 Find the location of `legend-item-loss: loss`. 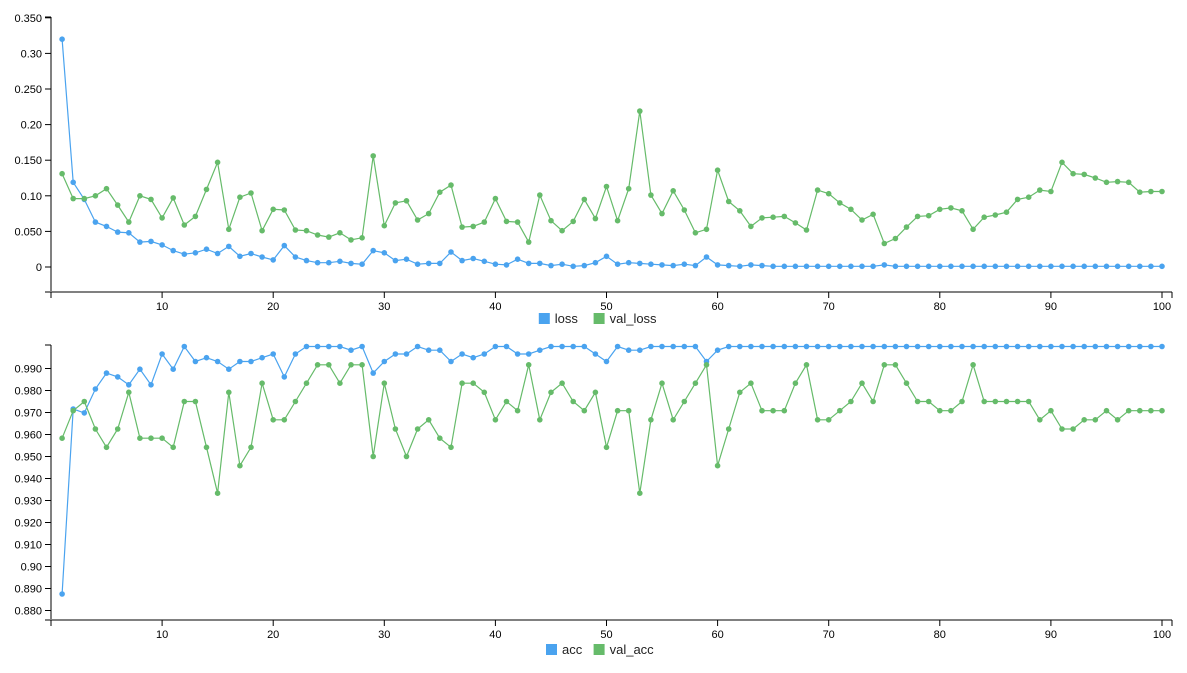

legend-item-loss: loss is located at coordinates (558, 318).